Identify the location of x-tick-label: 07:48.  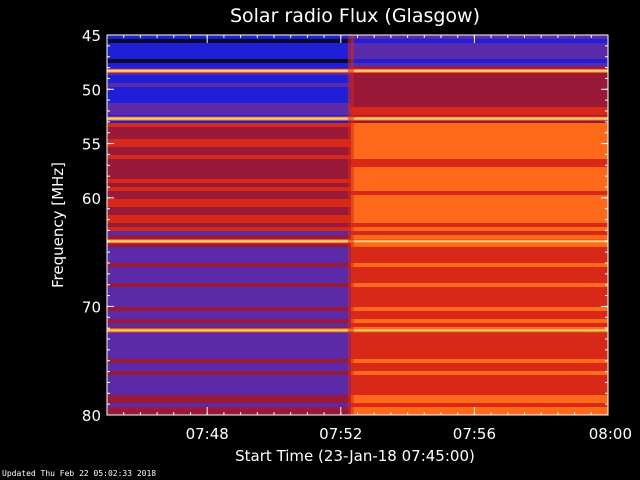
(207, 434).